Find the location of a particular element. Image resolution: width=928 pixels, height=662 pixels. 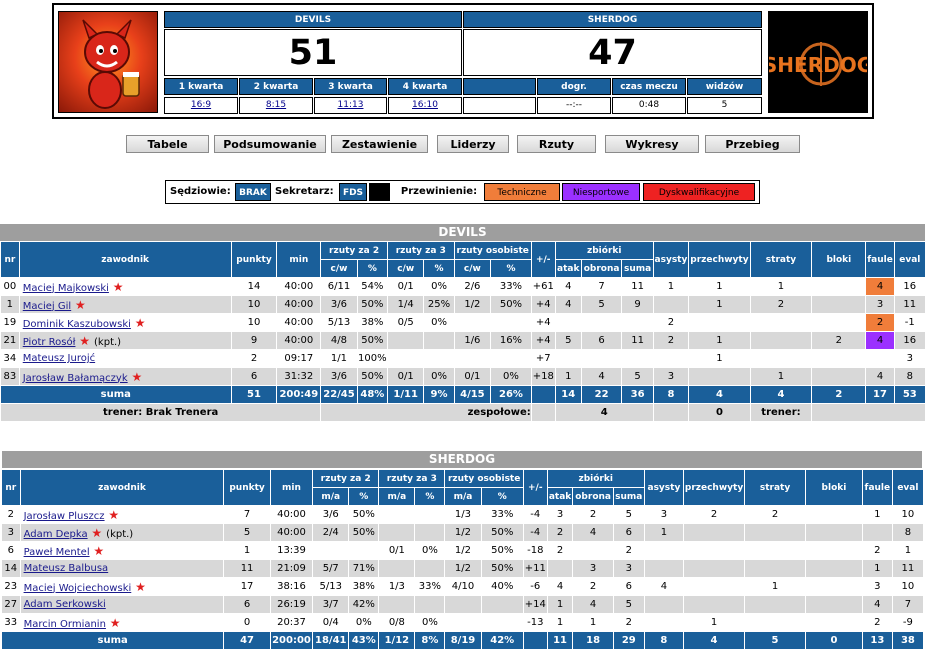

quarter-3-score: 11:13 is located at coordinates (350, 105).